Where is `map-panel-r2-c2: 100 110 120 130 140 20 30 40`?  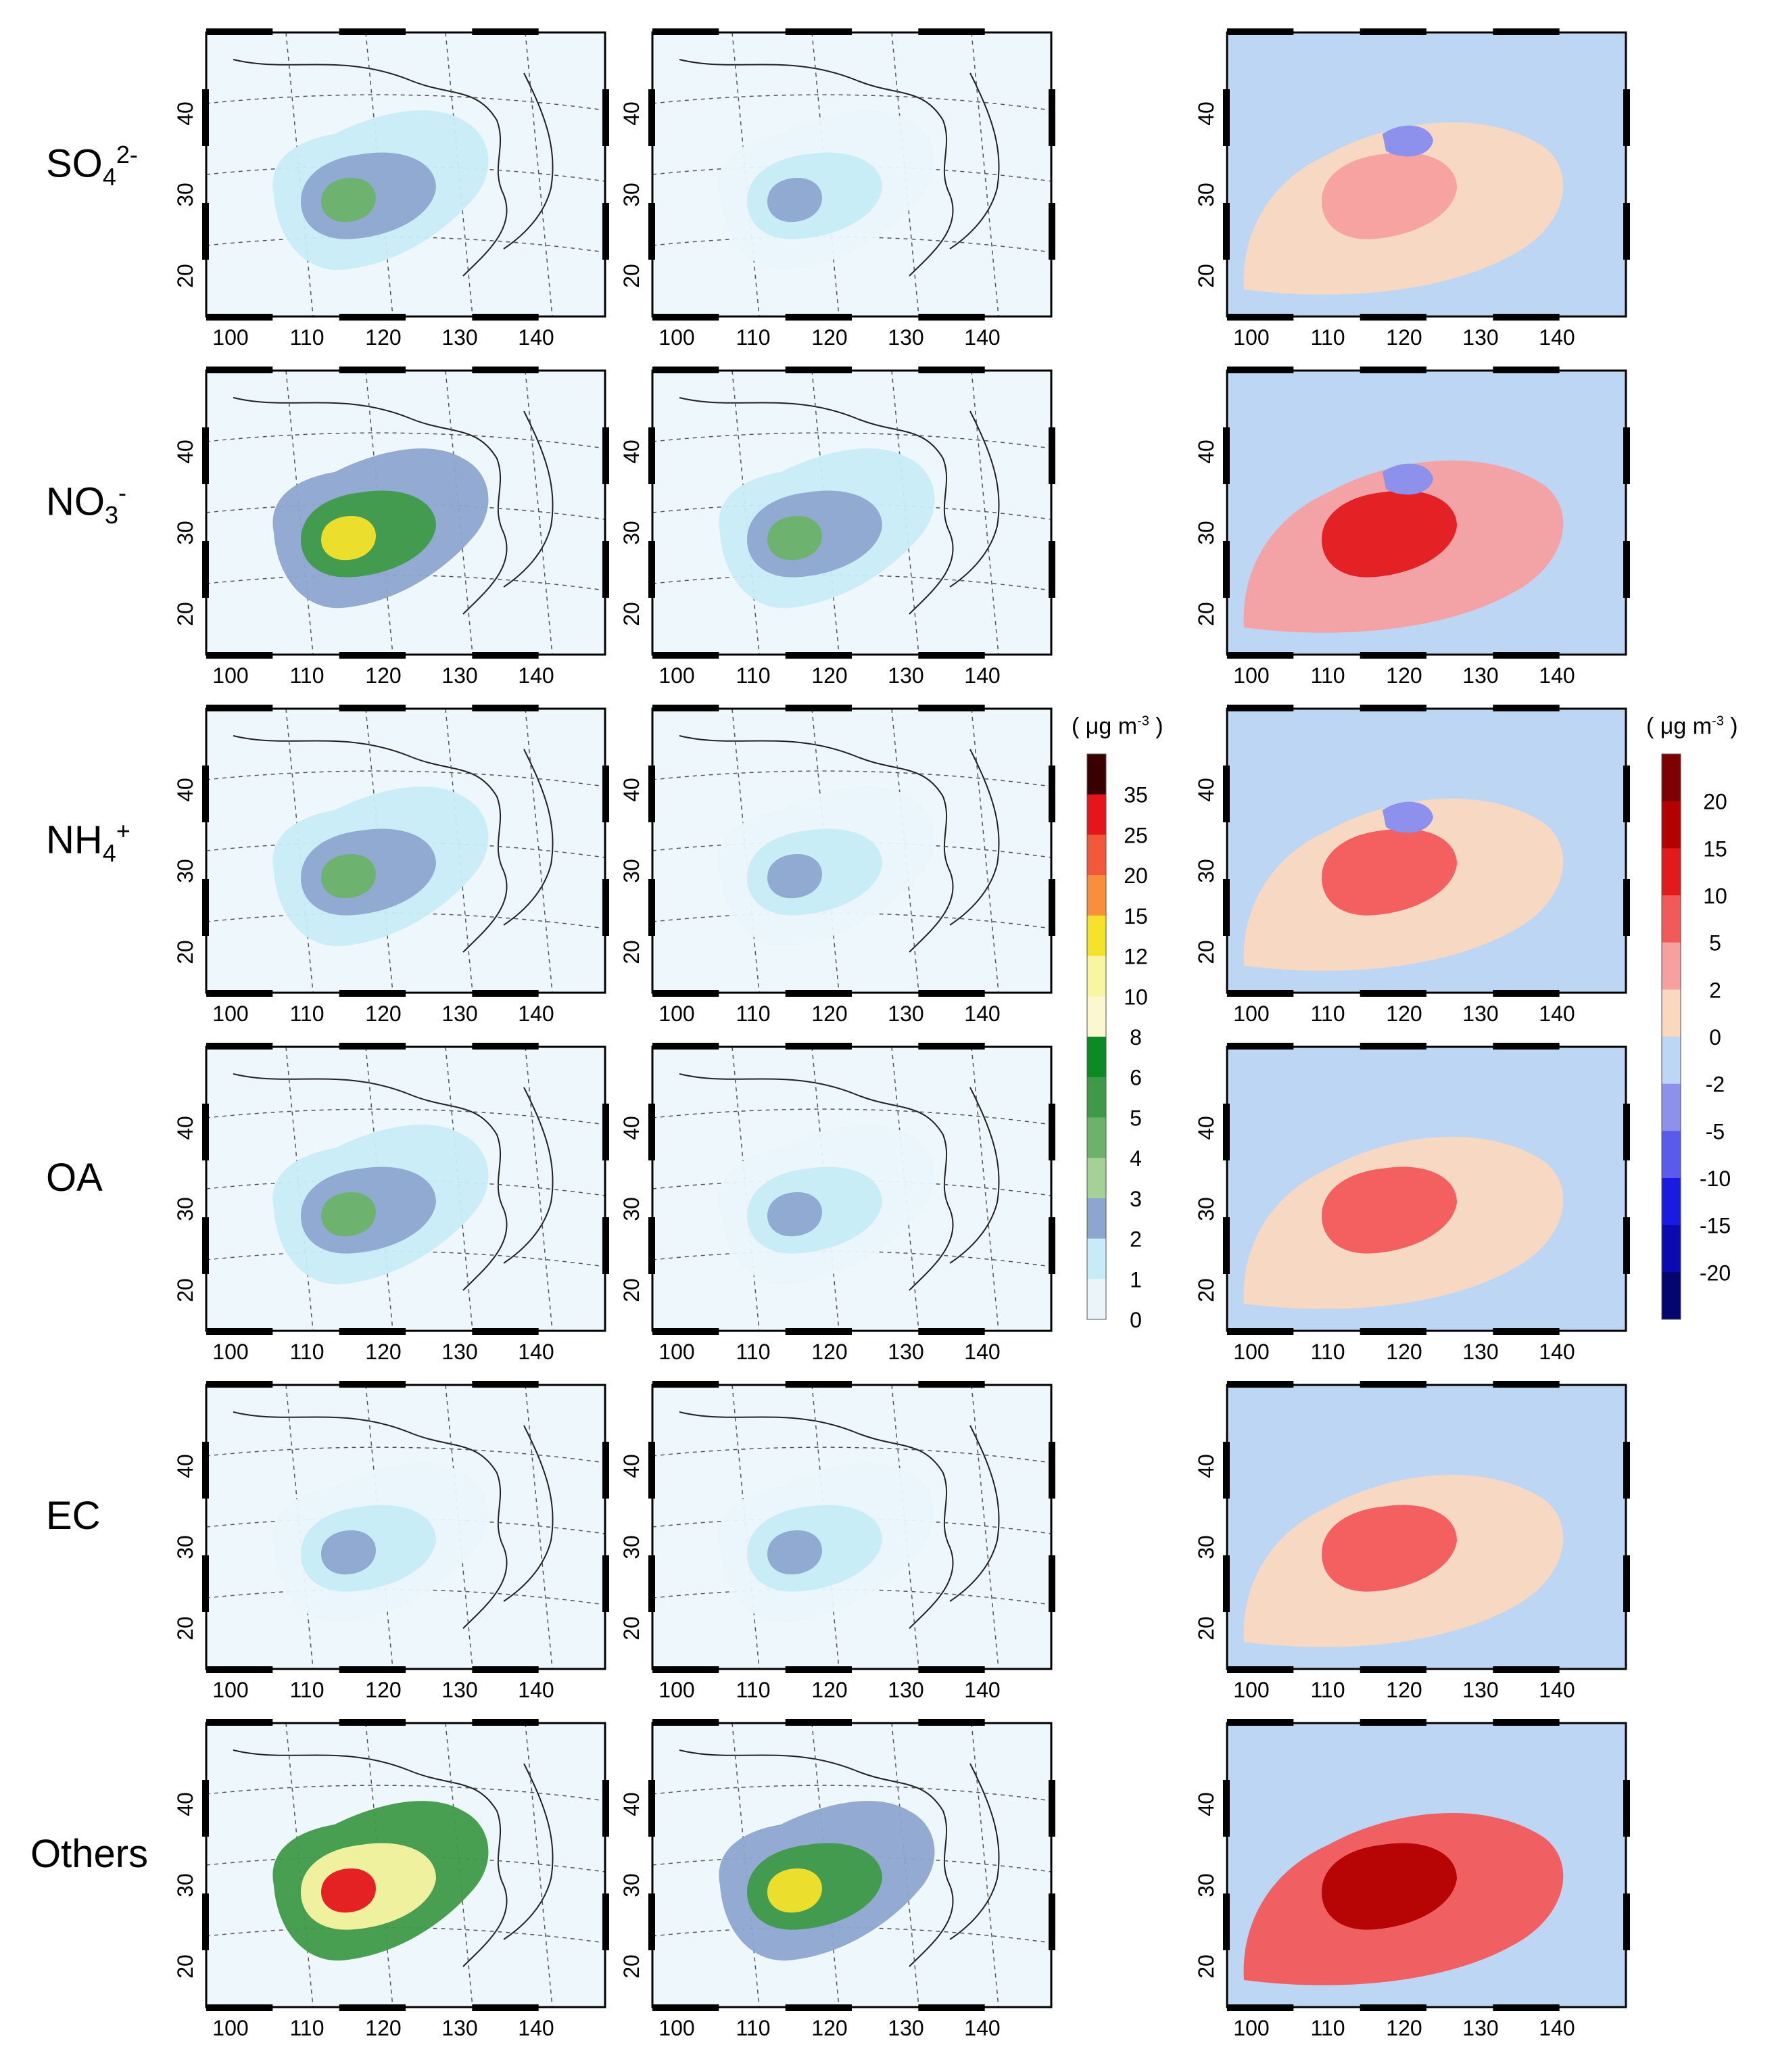
map-panel-r2-c2: 100 110 120 130 140 20 30 40 is located at coordinates (1412, 865).